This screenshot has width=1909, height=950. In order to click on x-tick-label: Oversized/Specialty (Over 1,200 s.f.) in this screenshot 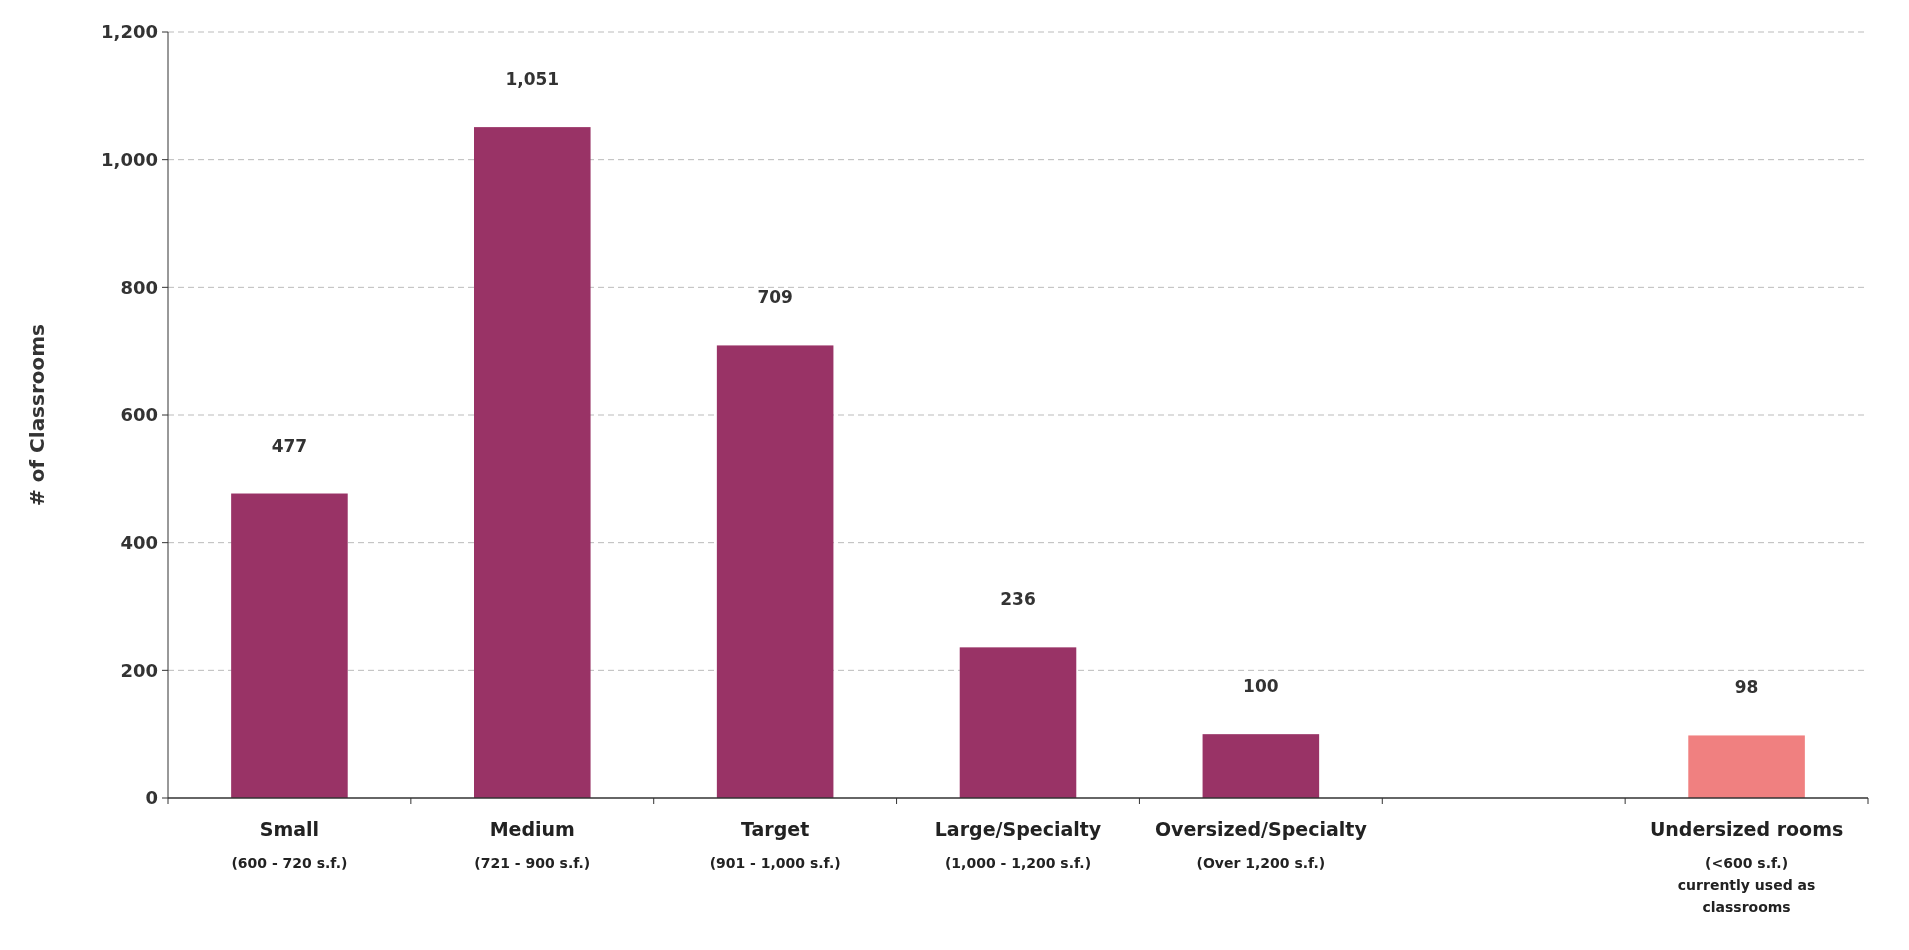, I will do `click(1261, 844)`.